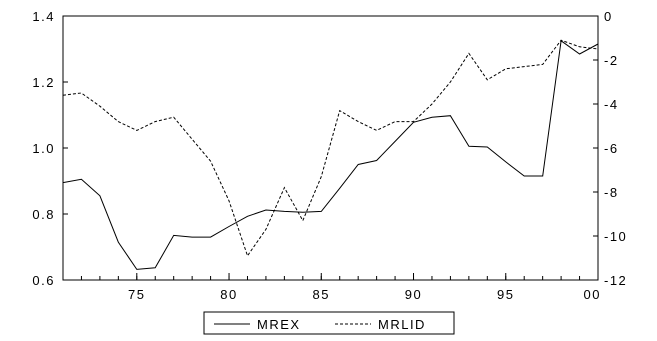  I want to click on x-tick-label: 90, so click(413, 294).